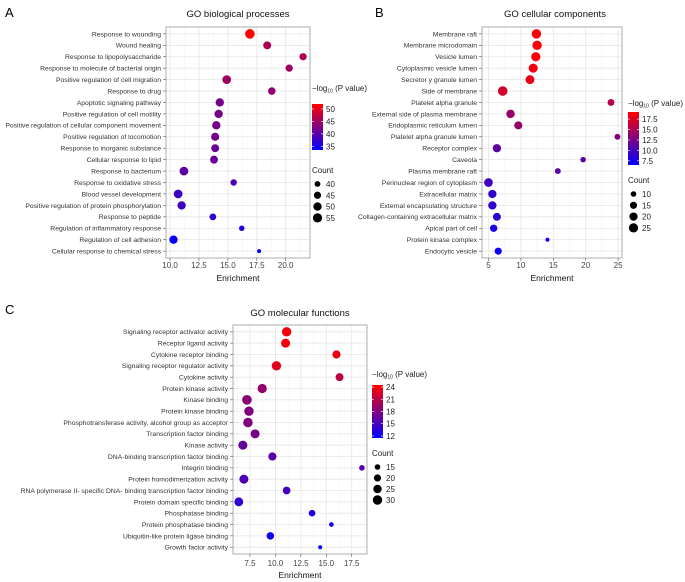 The image size is (685, 582). What do you see at coordinates (655, 104) in the screenshot?
I see `color-legend-title: −log10 (P value)` at bounding box center [655, 104].